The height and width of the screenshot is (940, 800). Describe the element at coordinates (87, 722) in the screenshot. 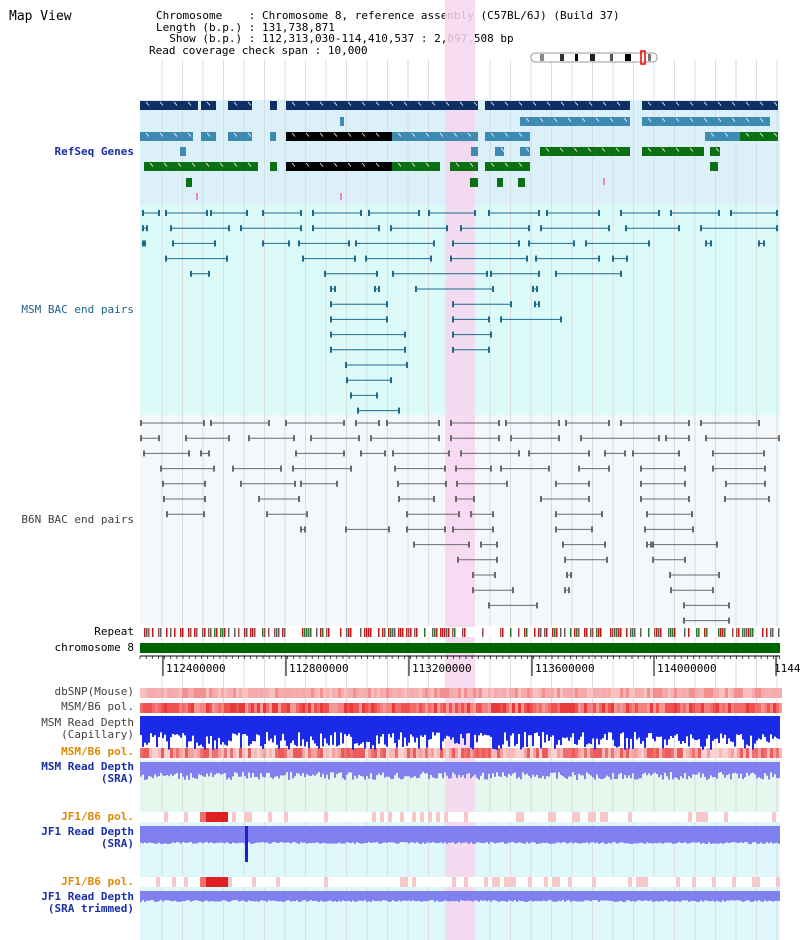

I see `msm-depth-capillary-label: MSM Read Depth` at that location.